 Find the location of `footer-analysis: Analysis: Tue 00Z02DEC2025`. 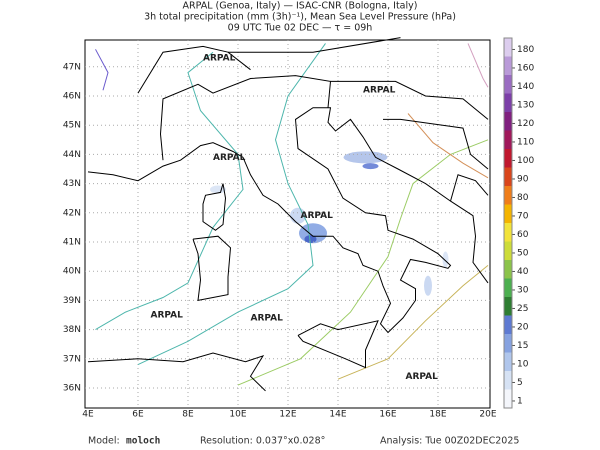

footer-analysis: Analysis: Tue 00Z02DEC2025 is located at coordinates (449, 441).